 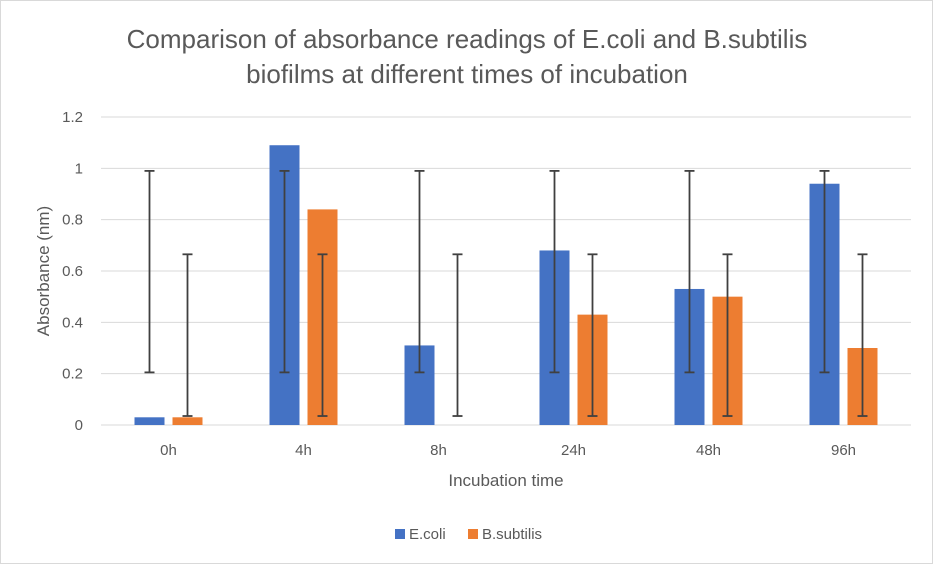 What do you see at coordinates (862, 335) in the screenshot?
I see `error-bar-b-subtilis-96h` at bounding box center [862, 335].